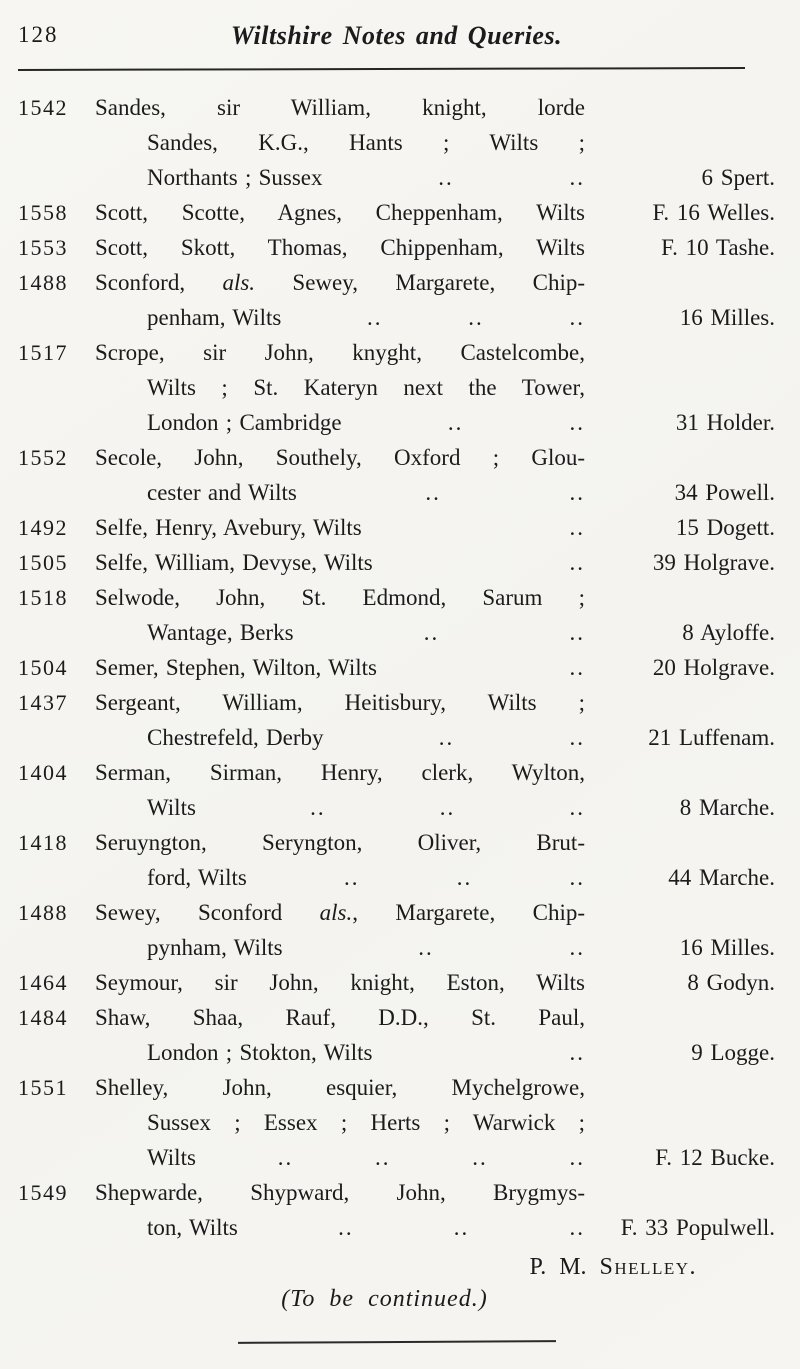 The height and width of the screenshot is (1369, 800). I want to click on table-row: Wilts ...... 8 Marche., so click(396, 807).